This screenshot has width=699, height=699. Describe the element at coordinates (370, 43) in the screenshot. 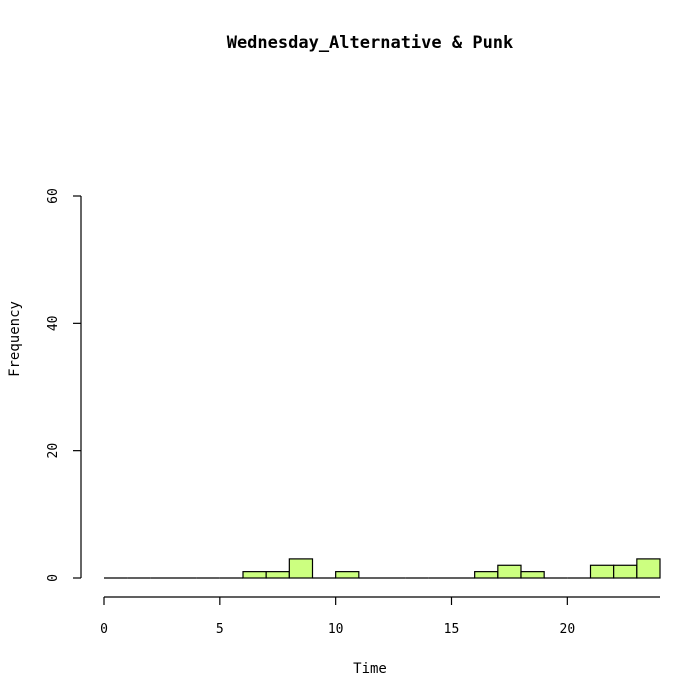

I see `chart-title: Wednesday_Alternative & Punk` at that location.